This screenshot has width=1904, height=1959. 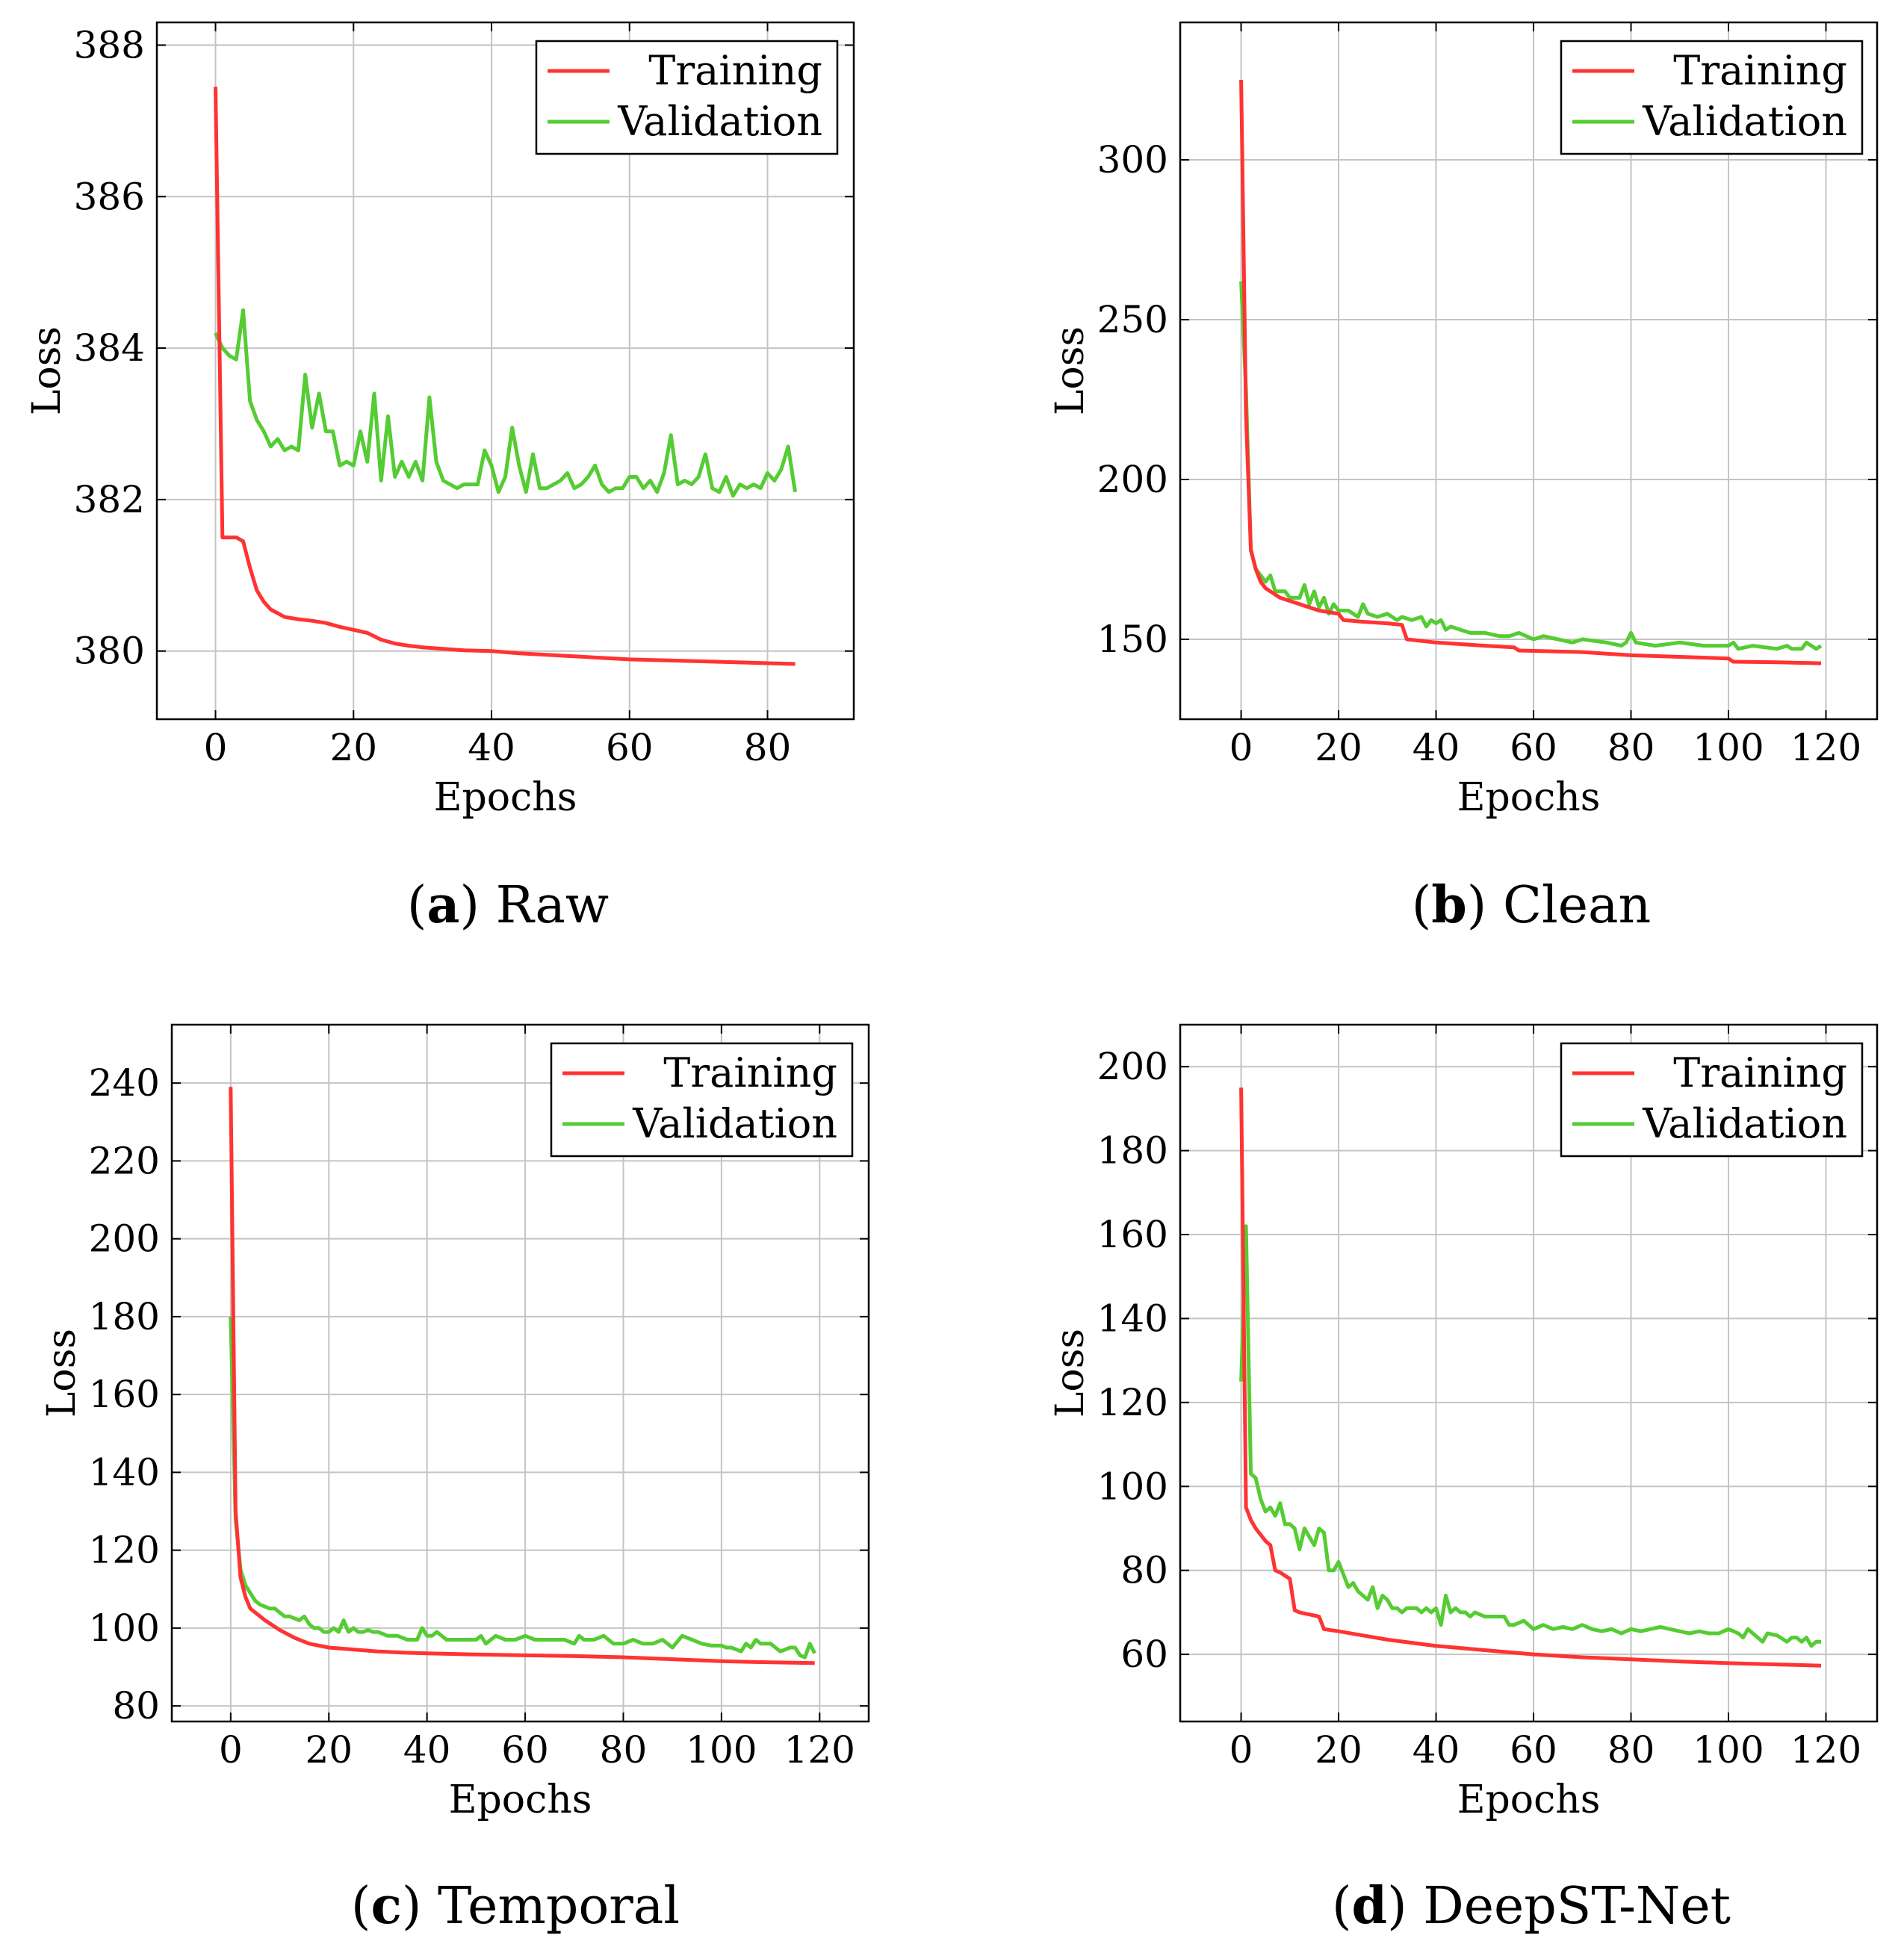 What do you see at coordinates (109, 651) in the screenshot?
I see `y-tick-label: 380` at bounding box center [109, 651].